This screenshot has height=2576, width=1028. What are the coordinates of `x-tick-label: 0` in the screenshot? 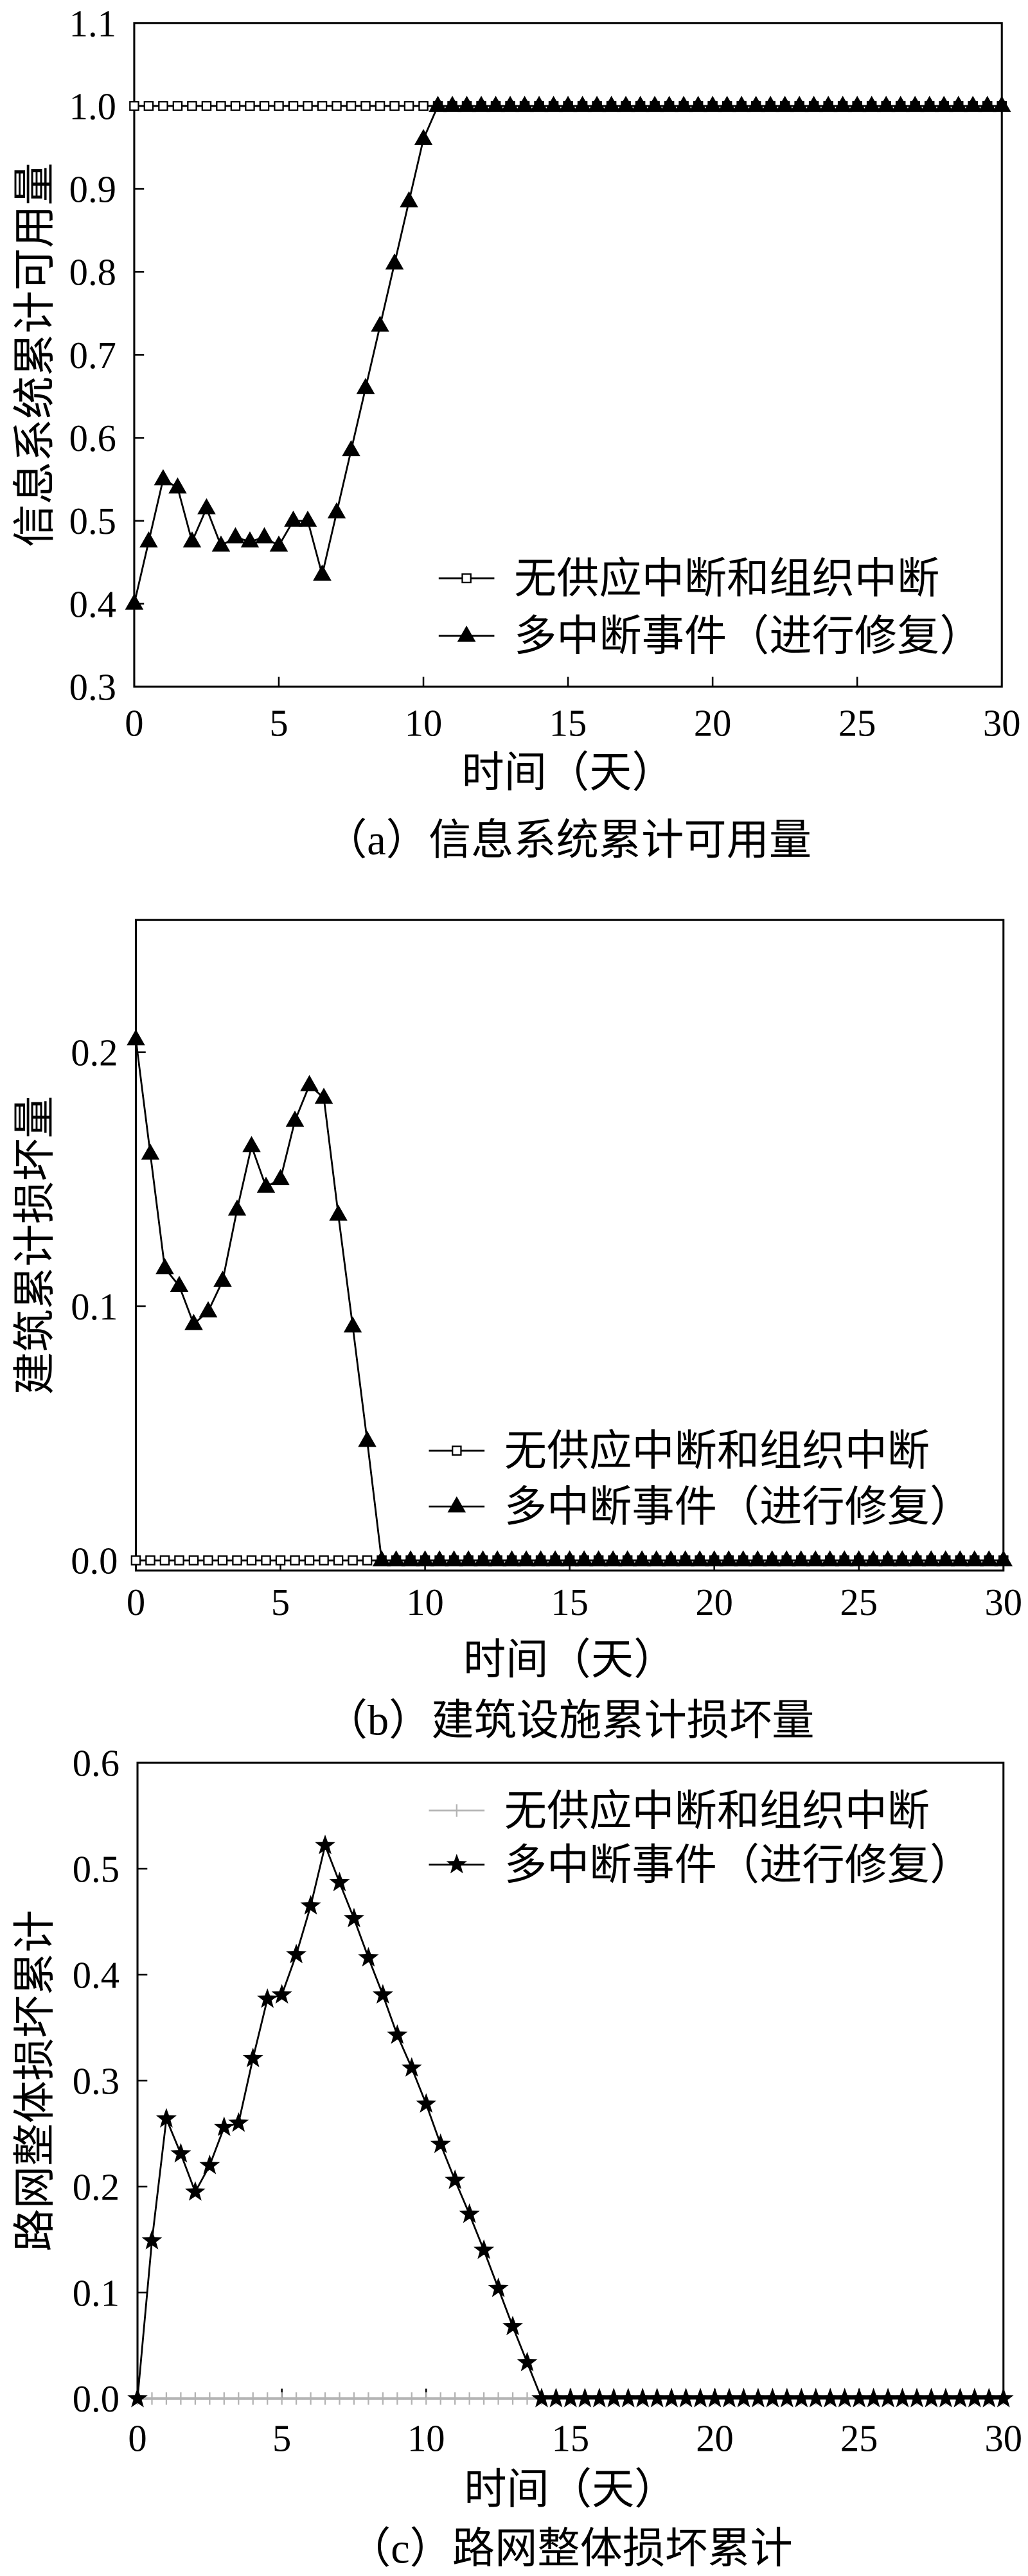 It's located at (136, 1602).